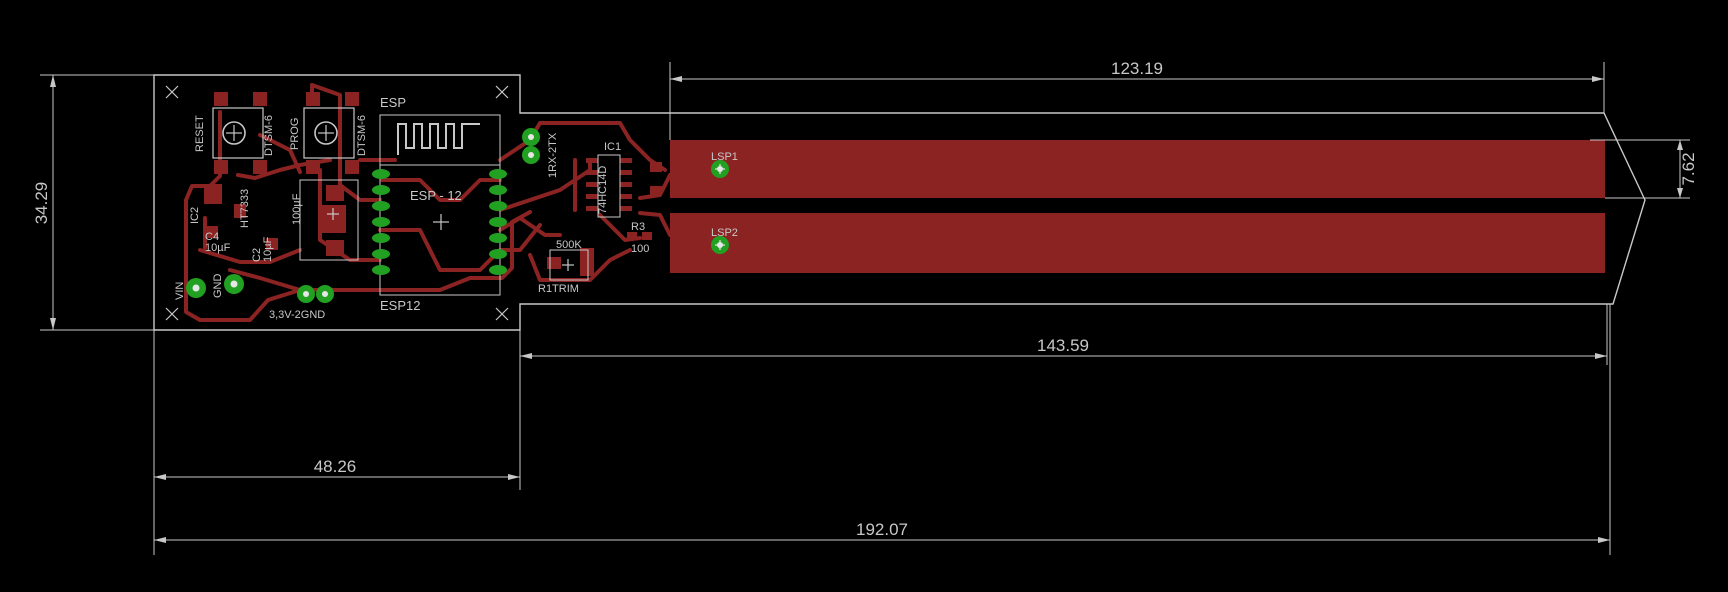 This screenshot has width=1728, height=592. Describe the element at coordinates (439, 205) in the screenshot. I see `esp12-pins` at that location.